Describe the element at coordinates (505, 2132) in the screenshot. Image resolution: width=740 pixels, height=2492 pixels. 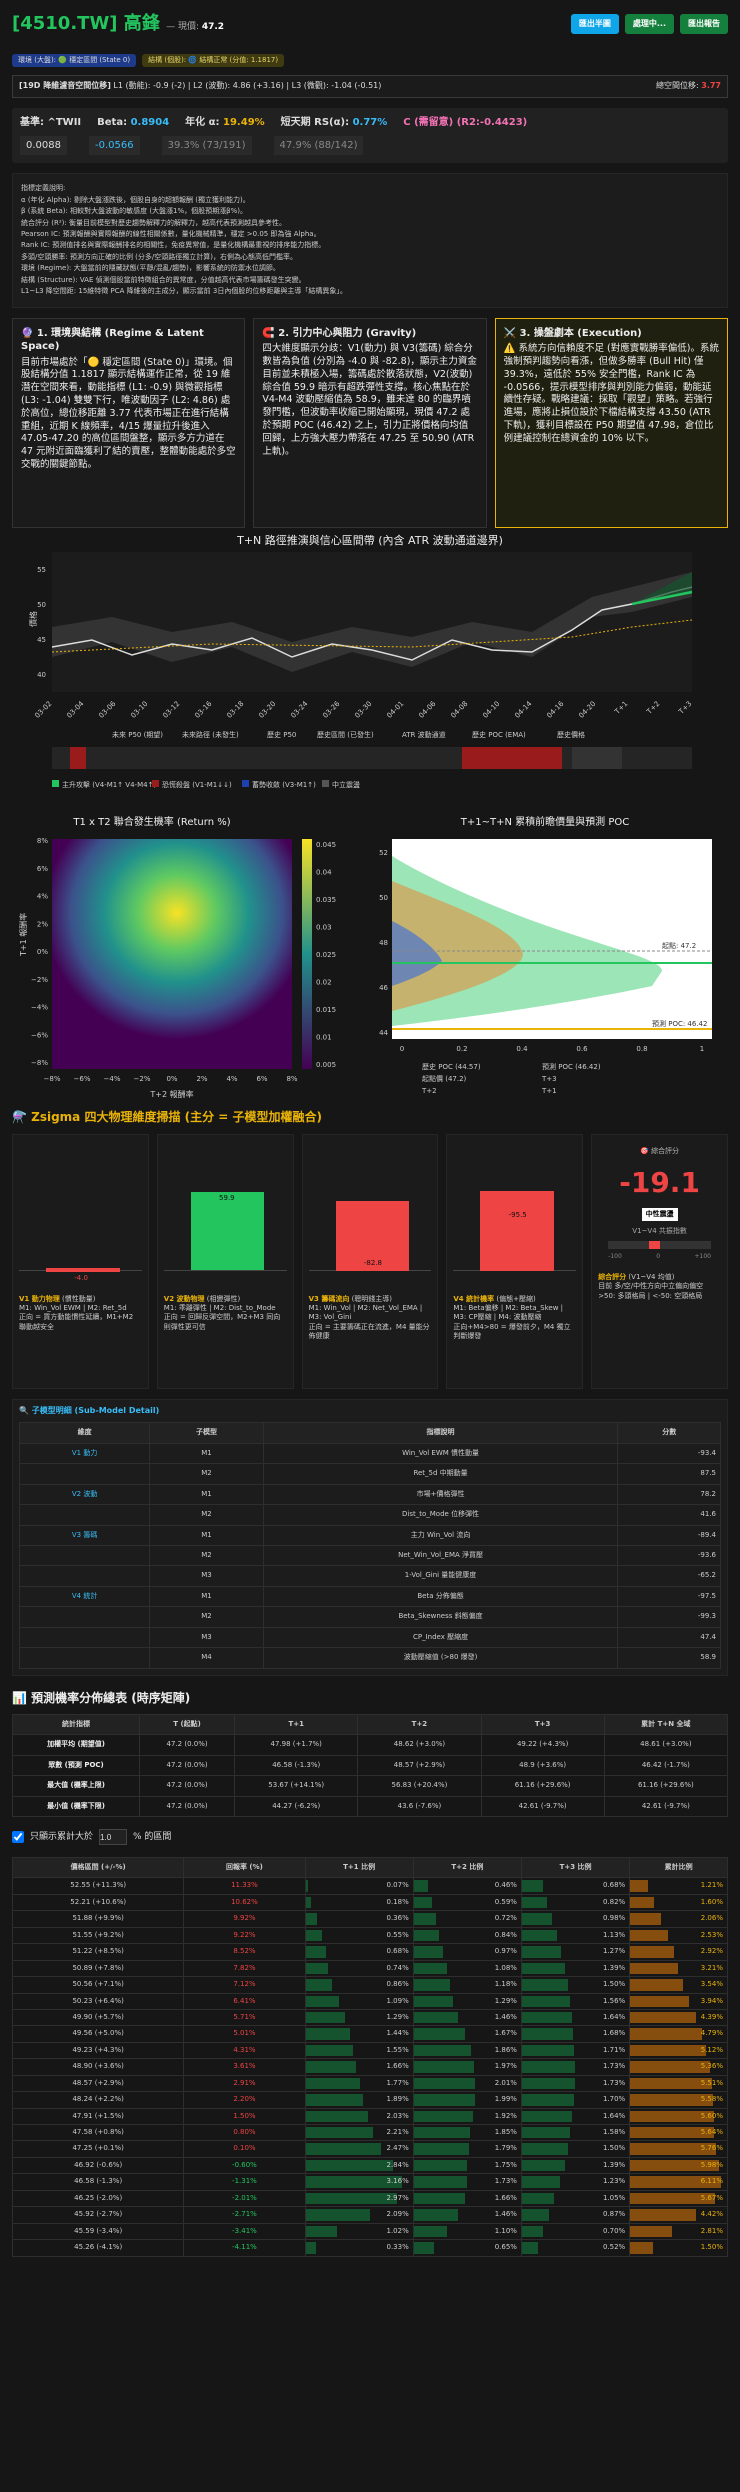
I see `cell-value: 1.85%` at that location.